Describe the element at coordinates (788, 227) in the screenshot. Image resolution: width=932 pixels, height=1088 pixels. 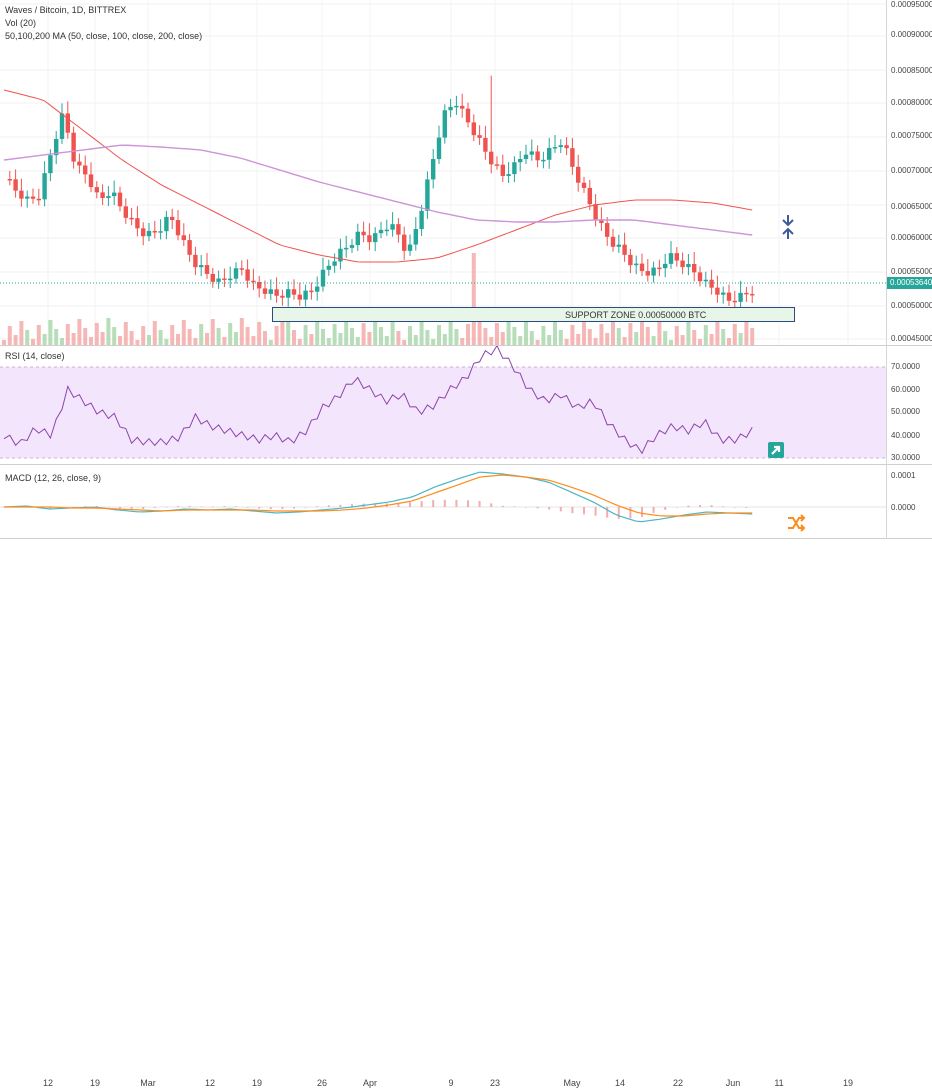
I see `compress-arrows-icon` at that location.